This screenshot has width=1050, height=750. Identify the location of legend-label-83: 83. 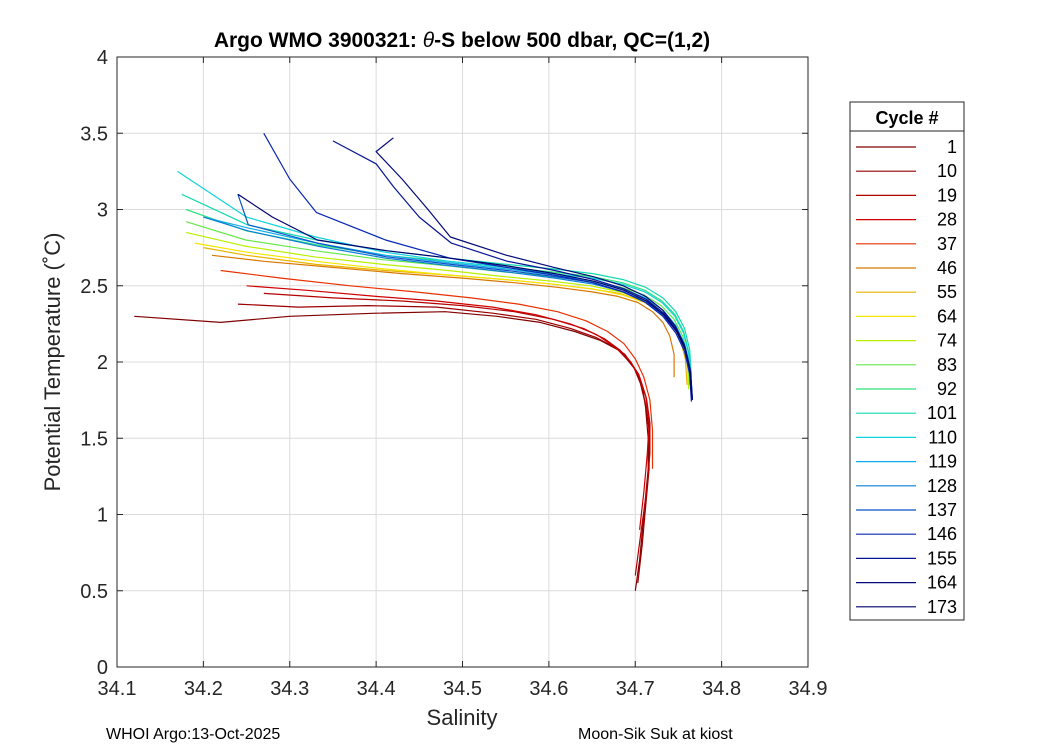
(947, 365).